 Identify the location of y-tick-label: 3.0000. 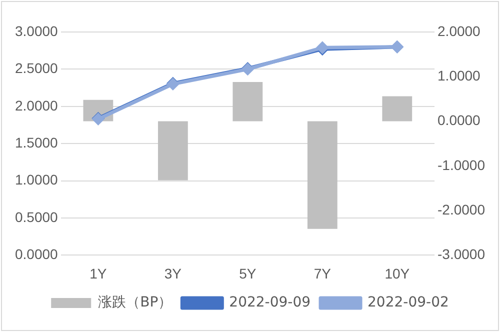
(36, 30).